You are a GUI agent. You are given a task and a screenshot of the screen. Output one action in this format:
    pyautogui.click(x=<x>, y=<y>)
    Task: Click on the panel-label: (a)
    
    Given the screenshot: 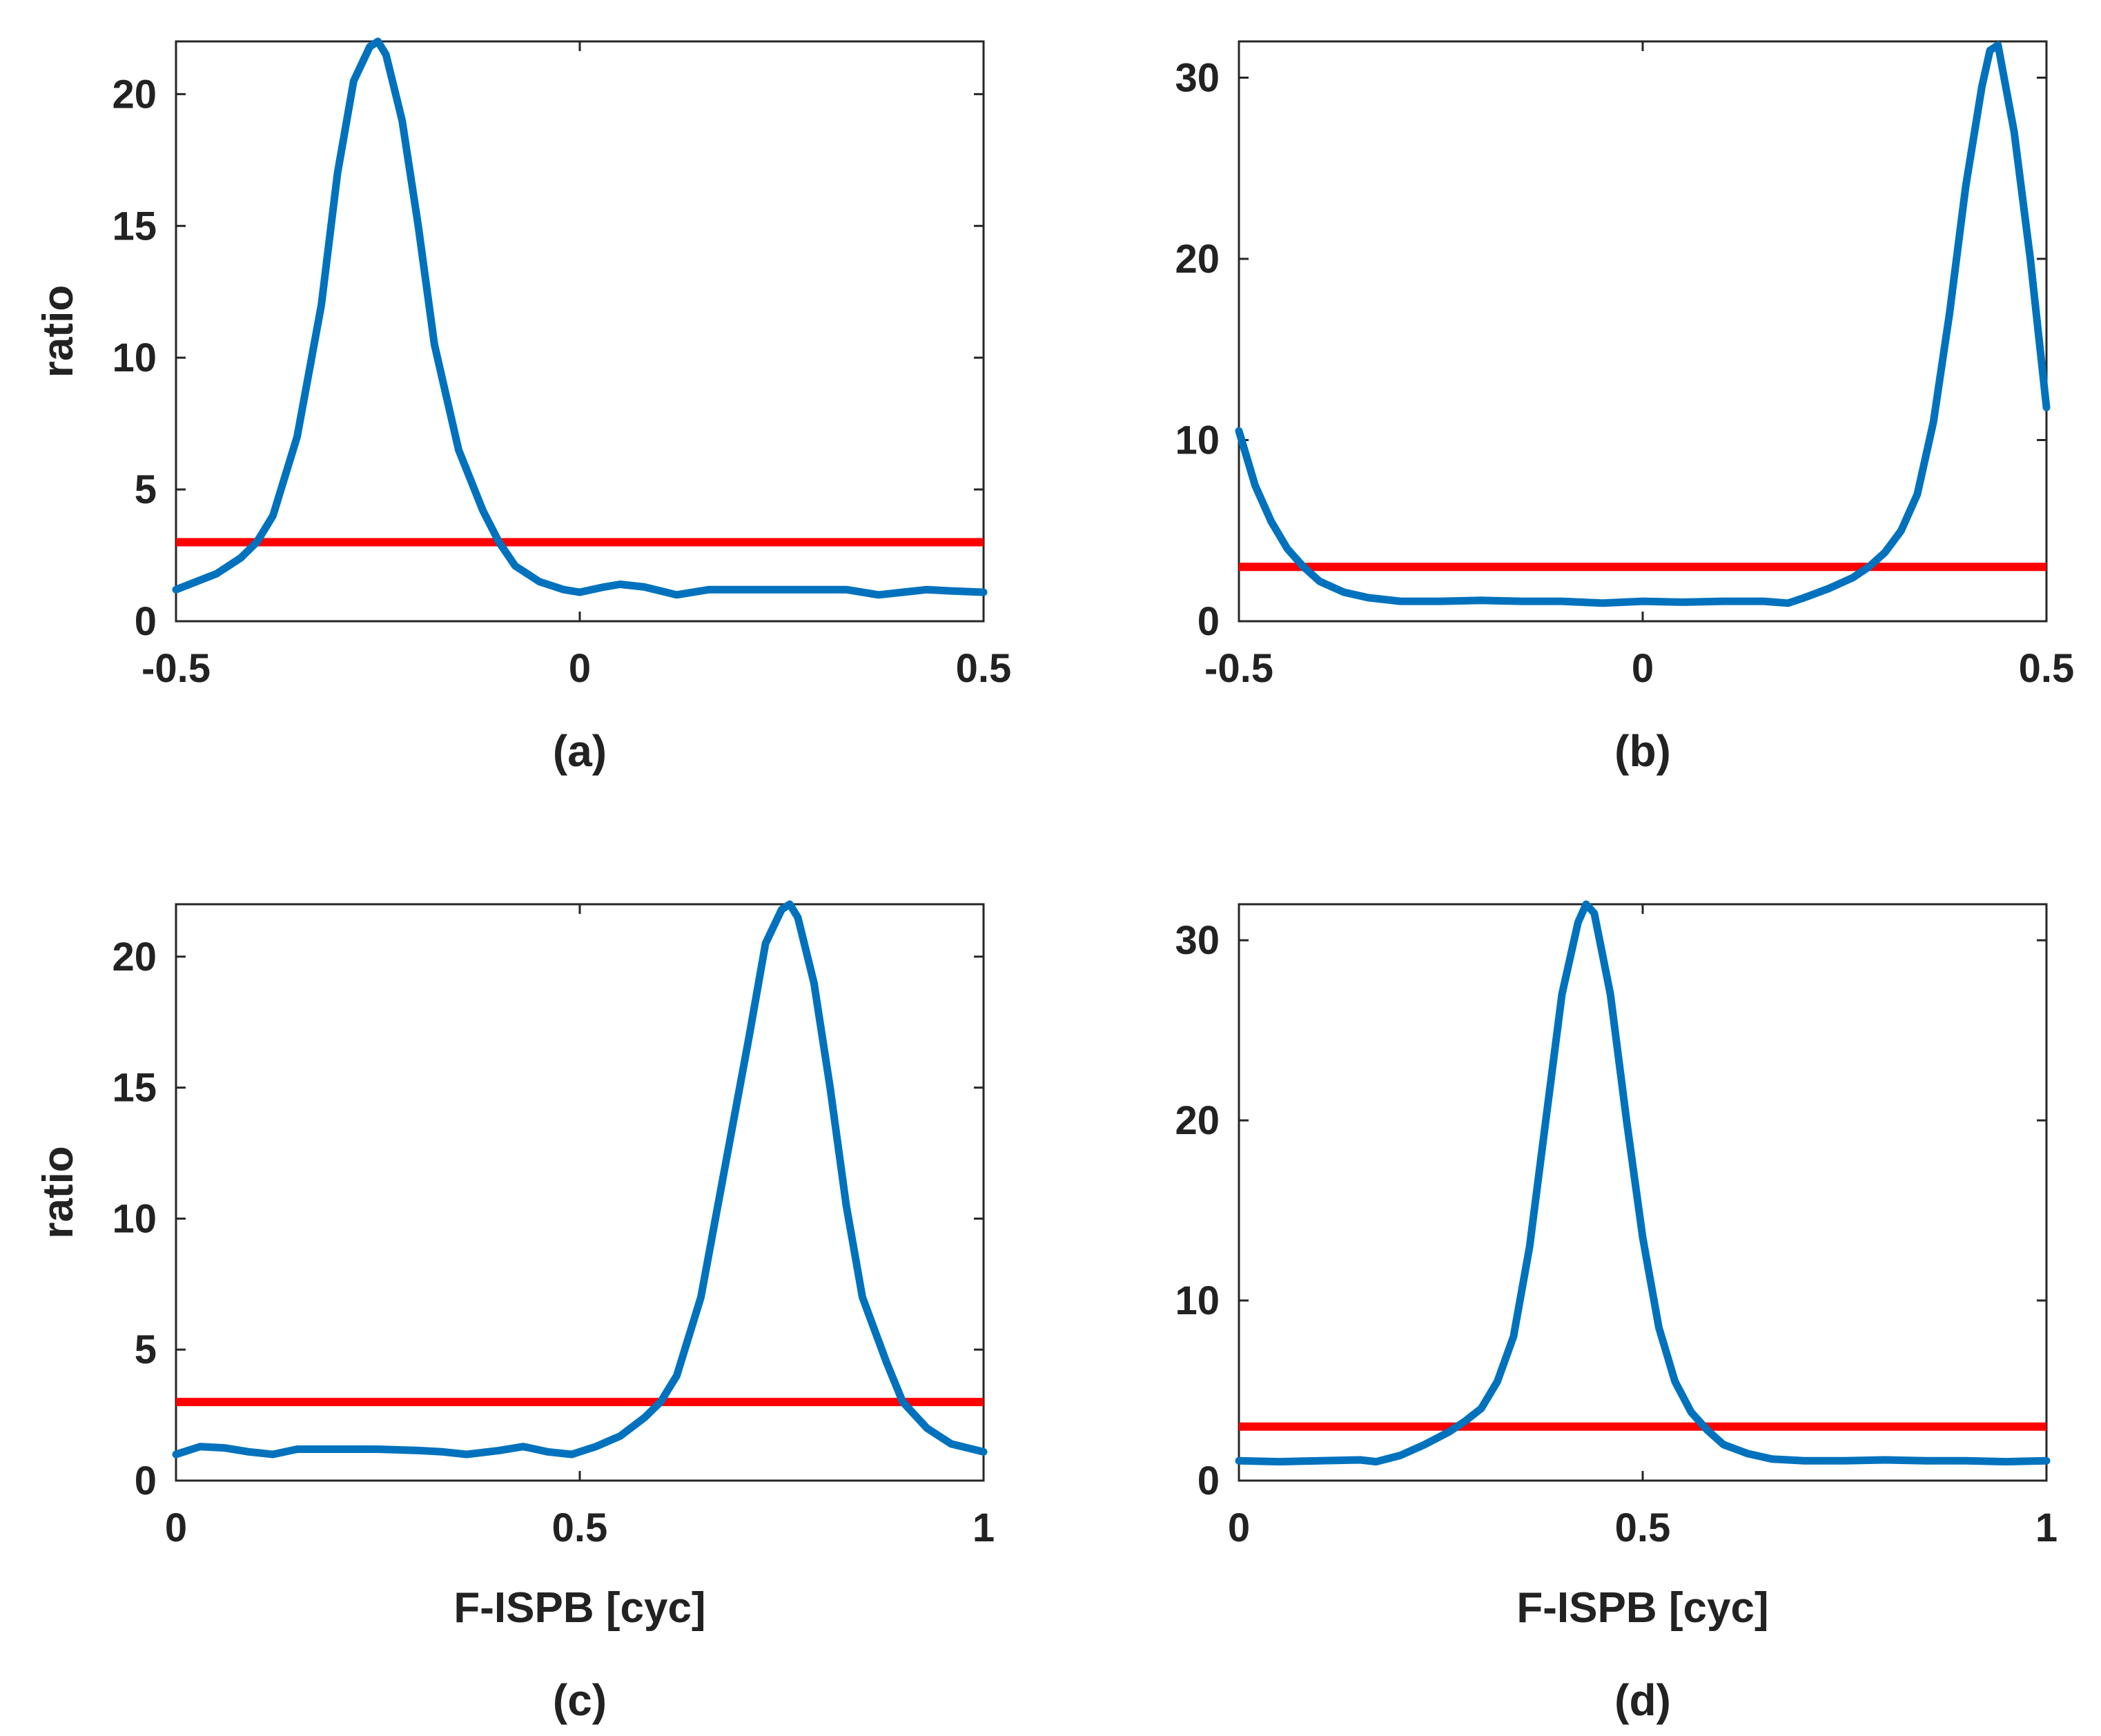 What is the action you would take?
    pyautogui.click(x=580, y=751)
    